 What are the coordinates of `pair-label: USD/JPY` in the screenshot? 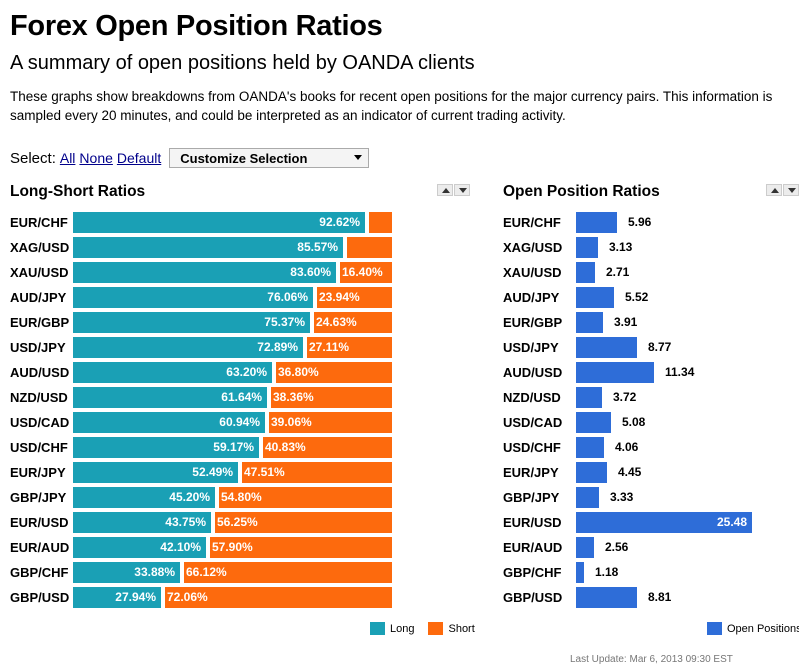 It's located at (531, 347).